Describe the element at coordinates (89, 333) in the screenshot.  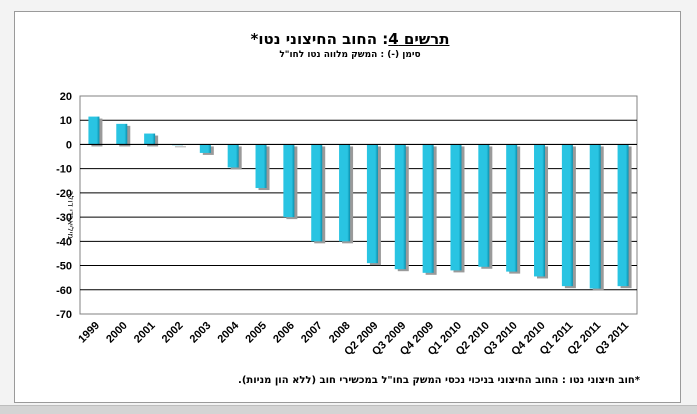
I see `x-tick-label: 1999` at that location.